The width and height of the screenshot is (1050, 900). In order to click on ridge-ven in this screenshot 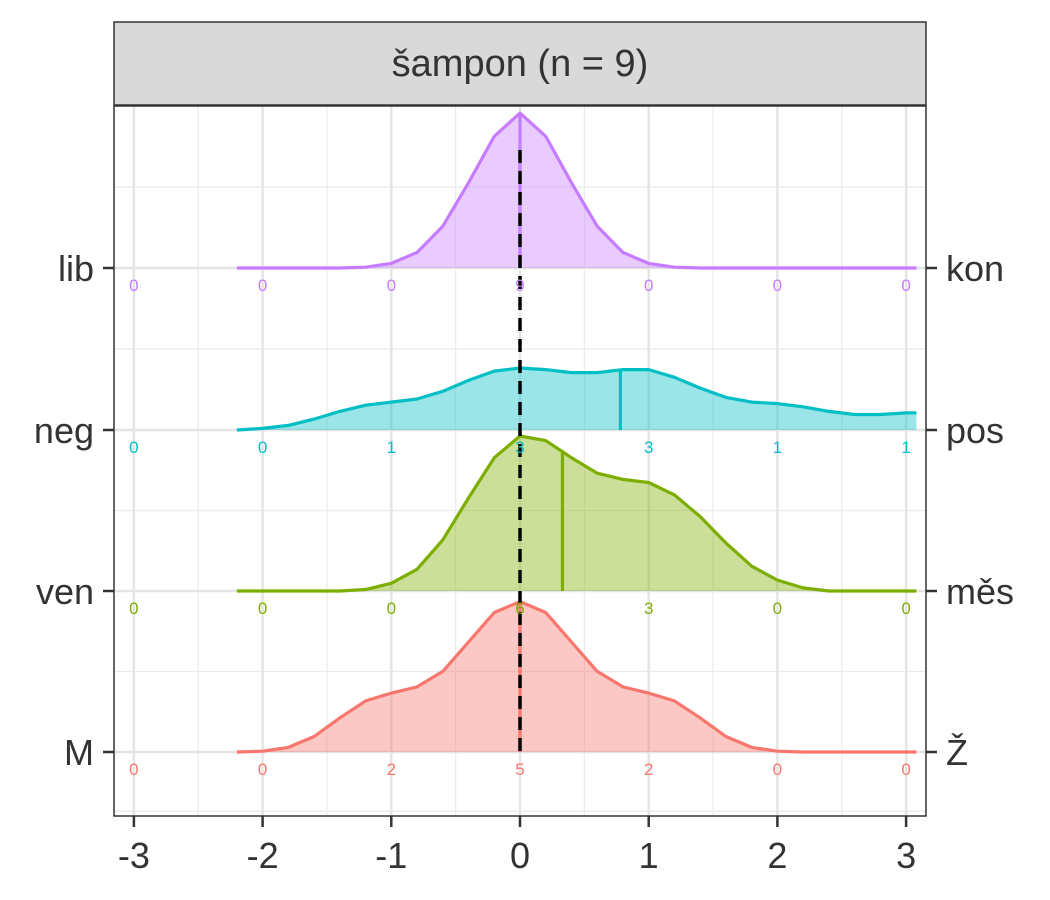, I will do `click(576, 513)`.